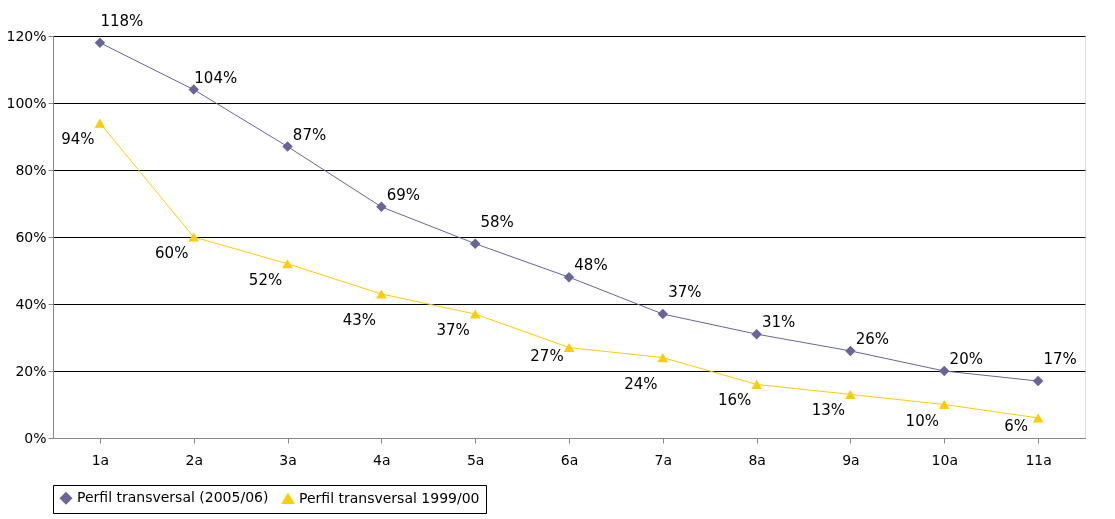 The width and height of the screenshot is (1115, 519). Describe the element at coordinates (122, 20) in the screenshot. I see `data-label: 118%` at that location.